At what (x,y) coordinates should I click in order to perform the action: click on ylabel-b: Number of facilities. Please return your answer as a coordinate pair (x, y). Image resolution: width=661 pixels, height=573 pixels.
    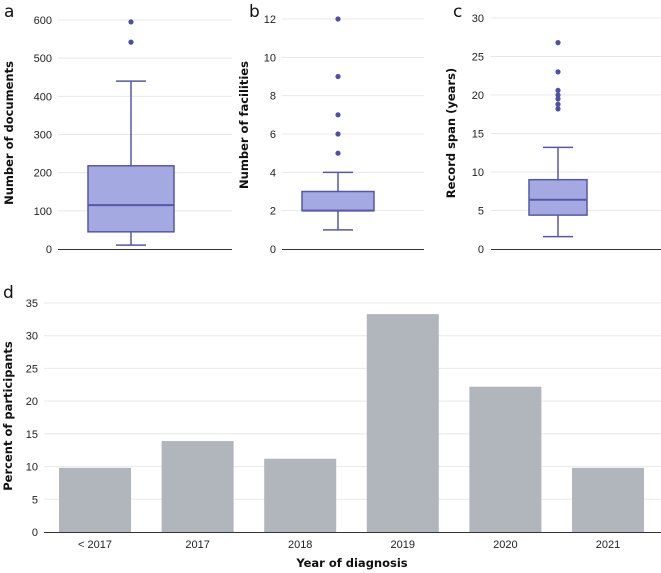
    Looking at the image, I should click on (244, 125).